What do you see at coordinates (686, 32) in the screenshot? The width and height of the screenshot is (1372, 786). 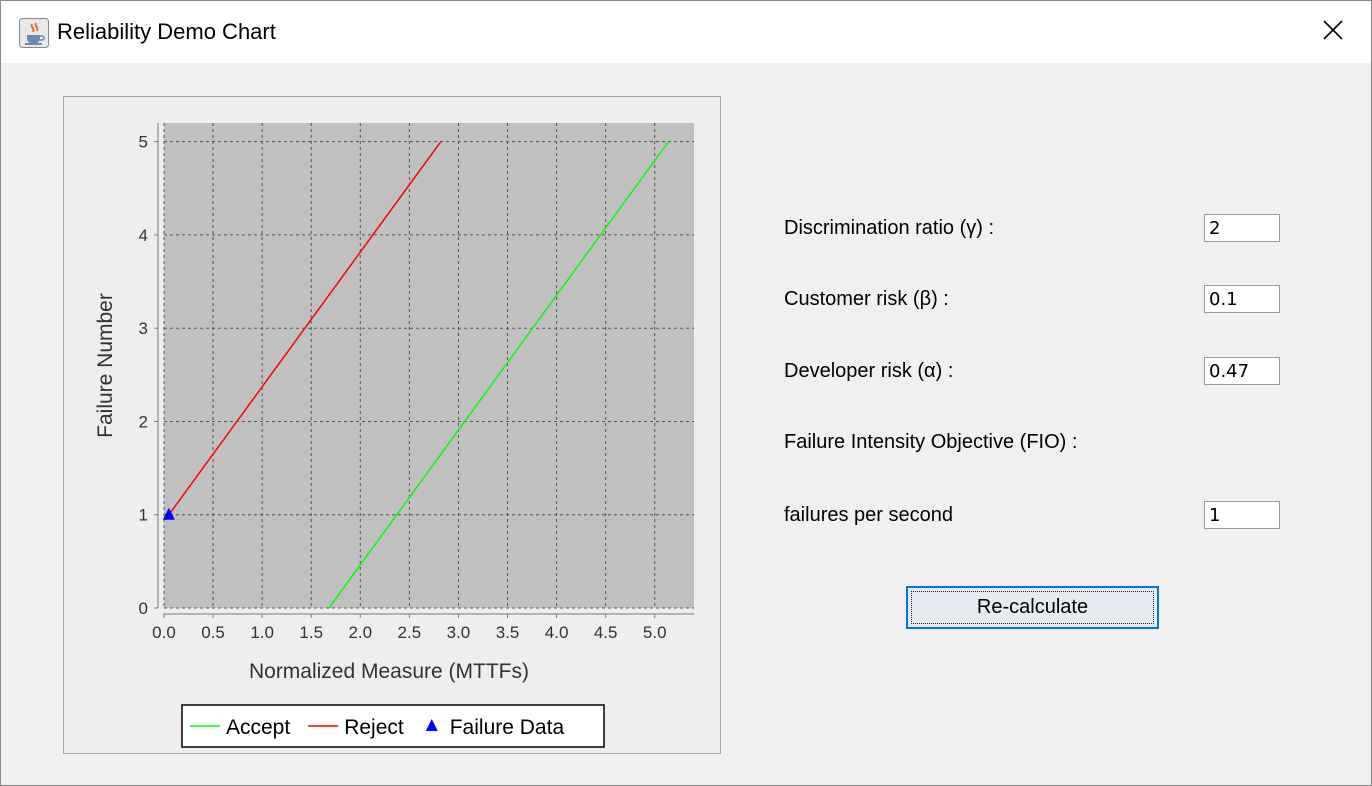 I see `title-bar: Reliability Demo Chart` at bounding box center [686, 32].